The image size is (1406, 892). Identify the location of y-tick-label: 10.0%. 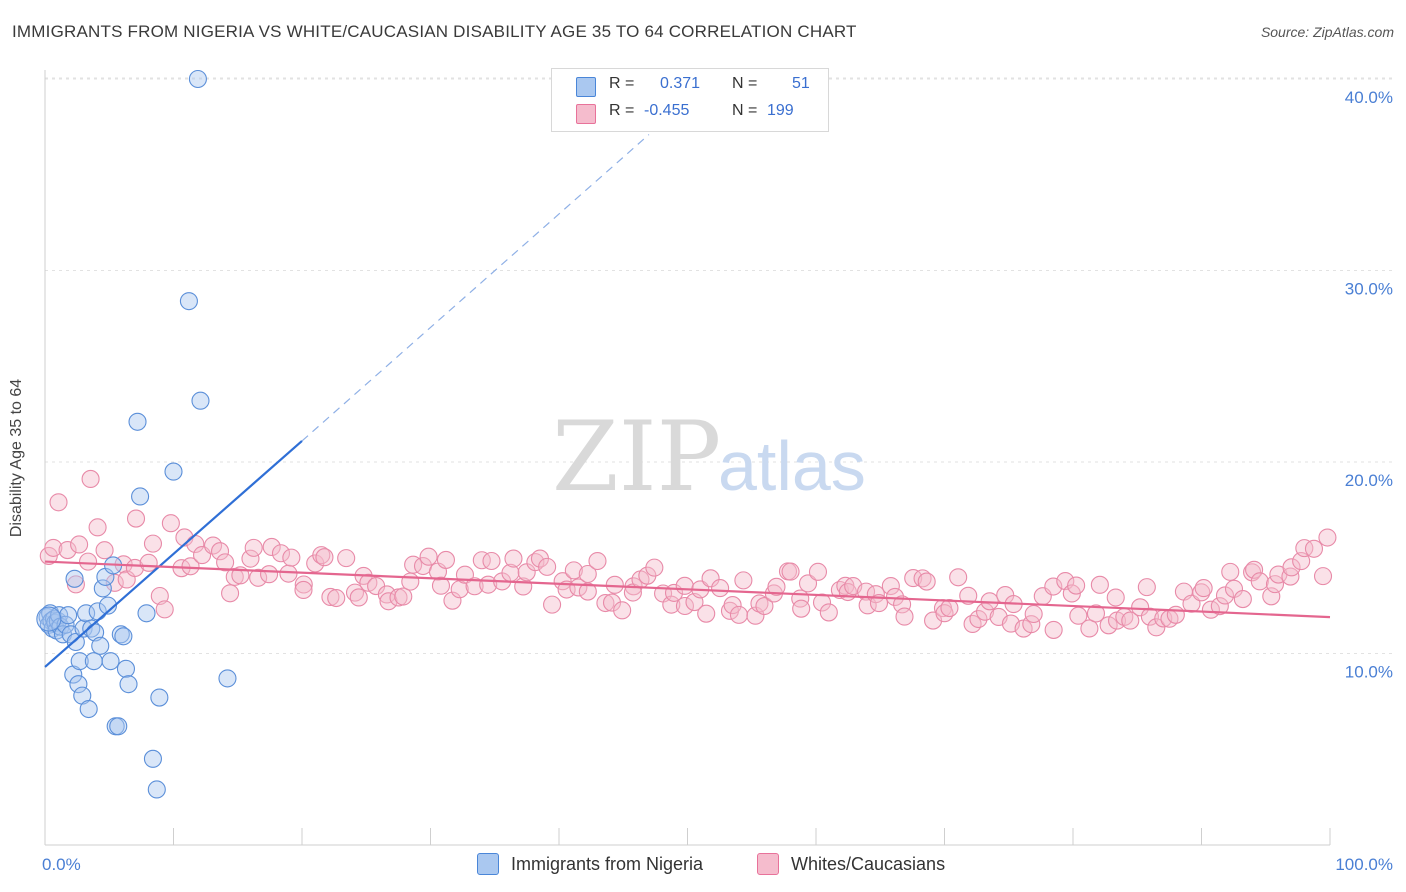
(1369, 672).